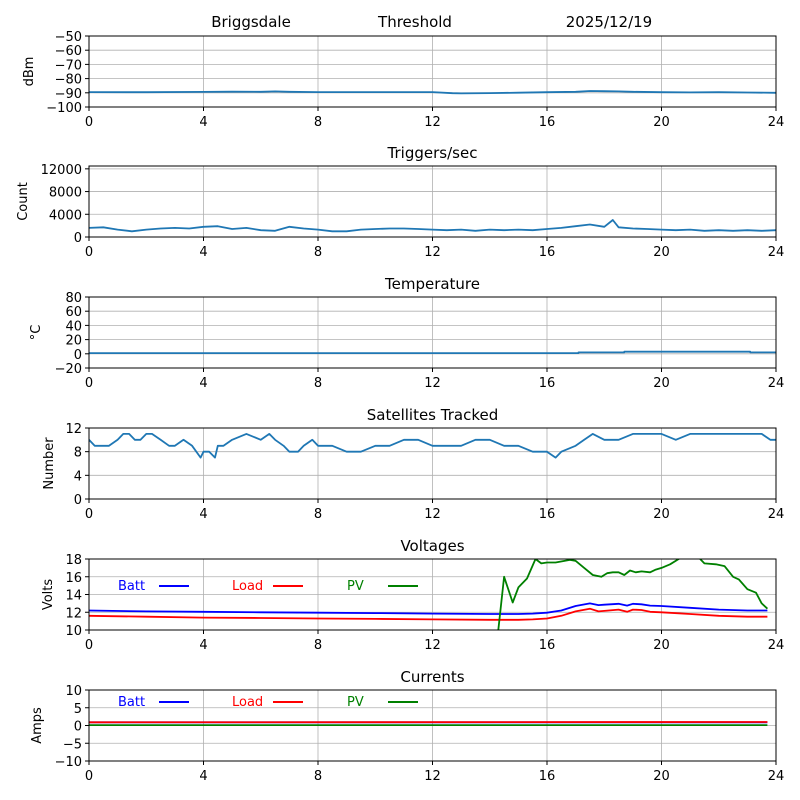 Image resolution: width=800 pixels, height=800 pixels. I want to click on y-tick-label: 16, so click(73, 578).